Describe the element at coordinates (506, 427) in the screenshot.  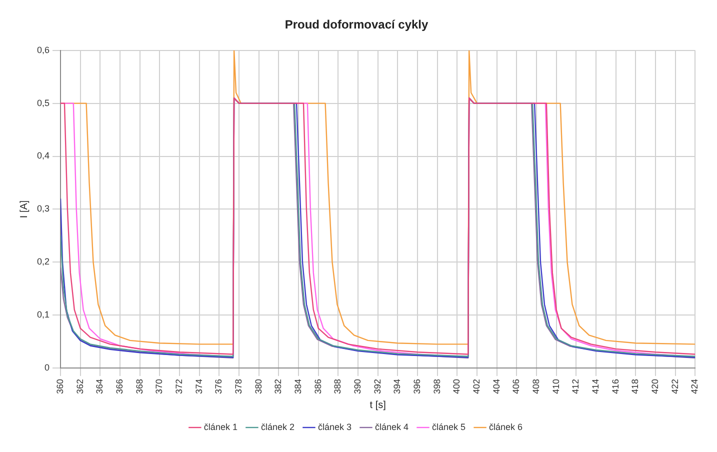
I see `legend-label: článek 6` at that location.